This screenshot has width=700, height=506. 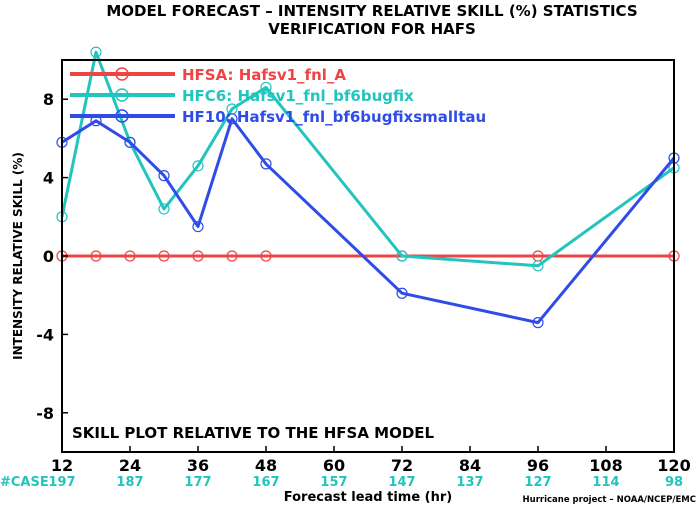 I want to click on case-count: 127, so click(x=537, y=482).